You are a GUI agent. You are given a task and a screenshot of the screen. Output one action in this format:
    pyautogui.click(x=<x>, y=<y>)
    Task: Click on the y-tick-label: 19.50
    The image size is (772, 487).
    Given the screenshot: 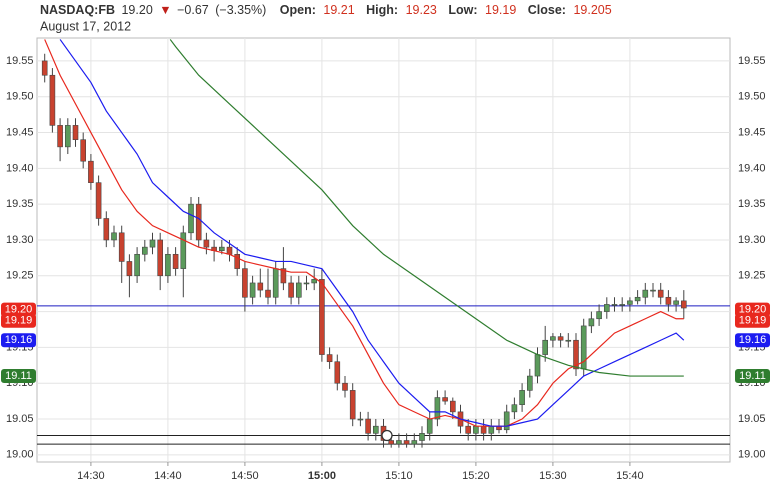 What is the action you would take?
    pyautogui.click(x=20, y=97)
    